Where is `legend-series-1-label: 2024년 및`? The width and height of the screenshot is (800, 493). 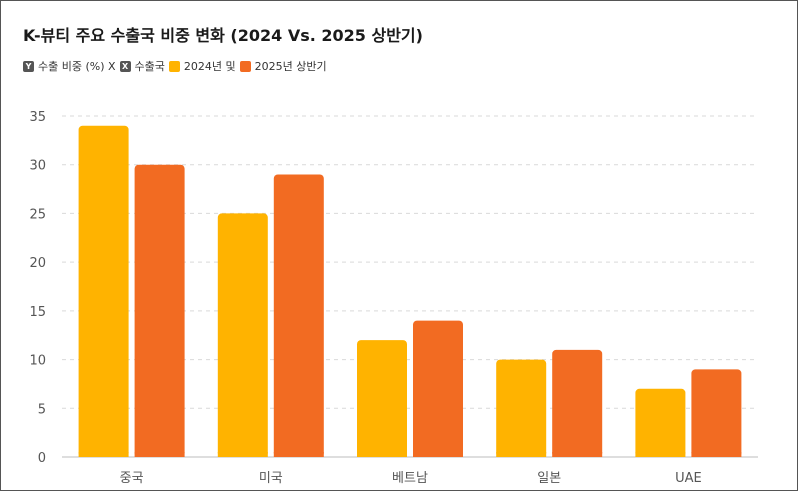
legend-series-1-label: 2024년 및 is located at coordinates (209, 66).